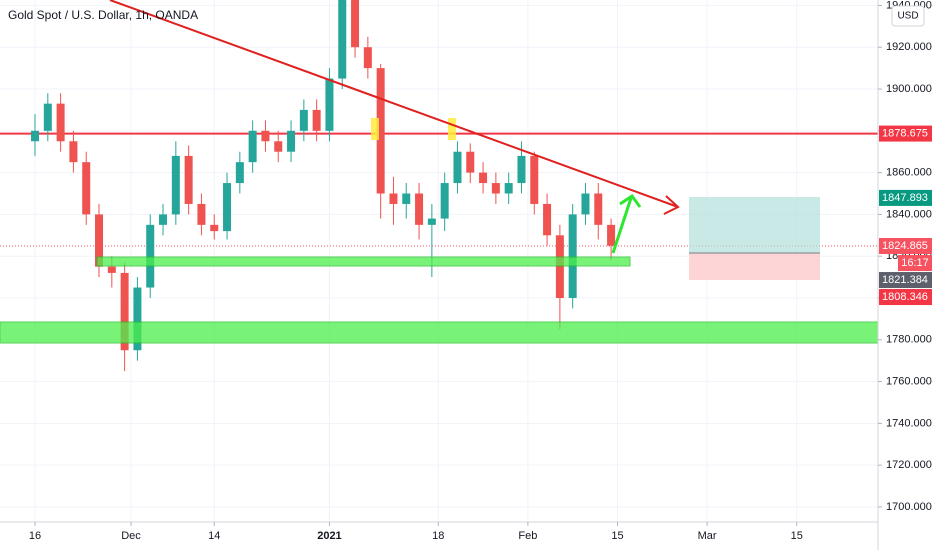 This screenshot has width=932, height=550. Describe the element at coordinates (214, 536) in the screenshot. I see `x-tick-label: 14` at that location.